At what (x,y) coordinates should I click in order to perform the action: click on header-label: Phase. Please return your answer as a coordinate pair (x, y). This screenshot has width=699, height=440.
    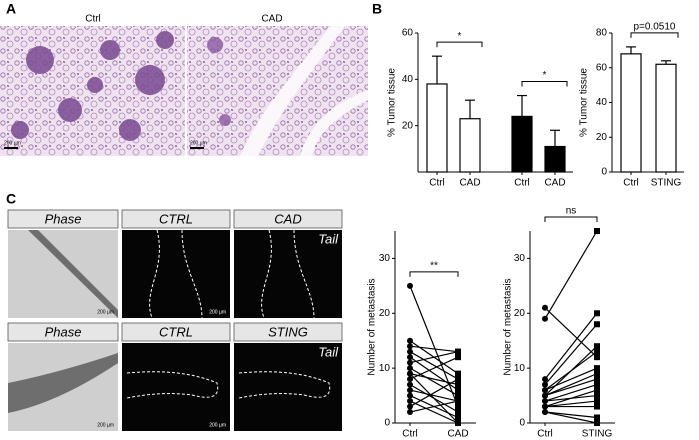
    Looking at the image, I should click on (63, 218).